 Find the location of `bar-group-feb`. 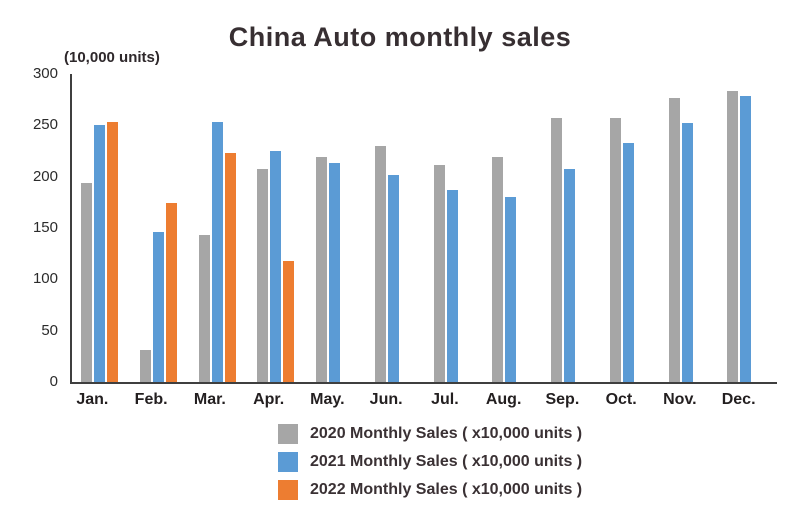

bar-group-feb is located at coordinates (160, 228).